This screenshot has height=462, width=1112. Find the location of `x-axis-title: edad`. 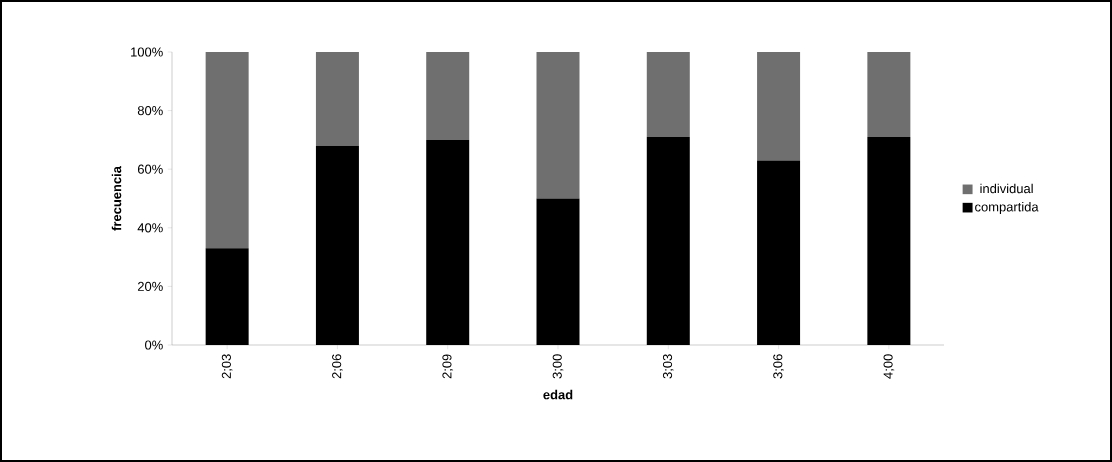

x-axis-title: edad is located at coordinates (558, 394).